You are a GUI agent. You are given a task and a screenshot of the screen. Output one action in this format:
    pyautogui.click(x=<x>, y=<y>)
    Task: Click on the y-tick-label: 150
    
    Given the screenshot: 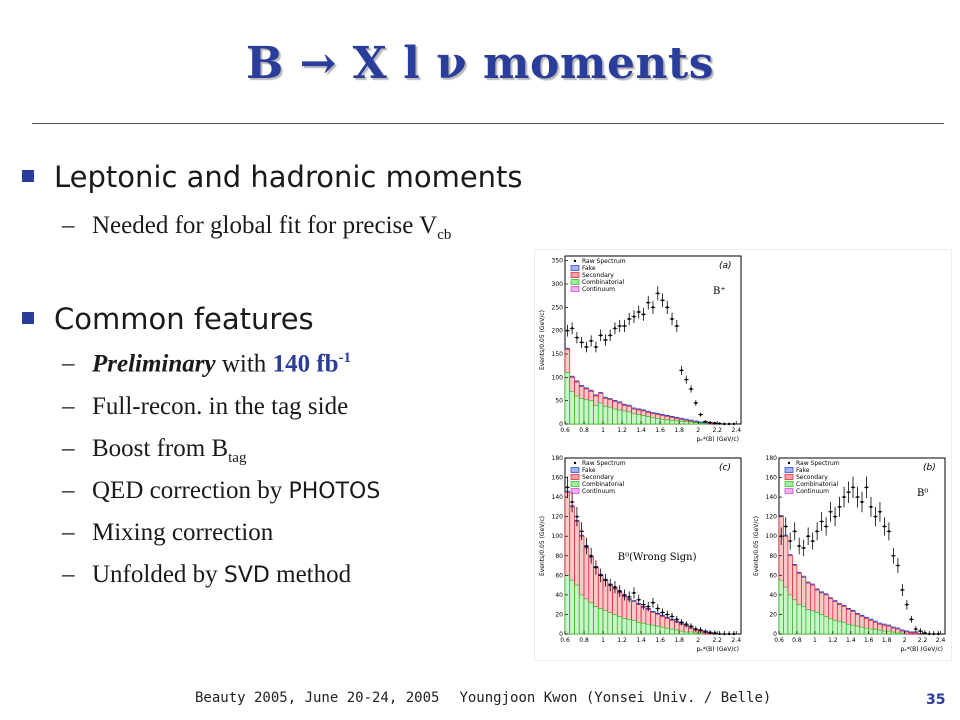 What is the action you would take?
    pyautogui.click(x=558, y=354)
    